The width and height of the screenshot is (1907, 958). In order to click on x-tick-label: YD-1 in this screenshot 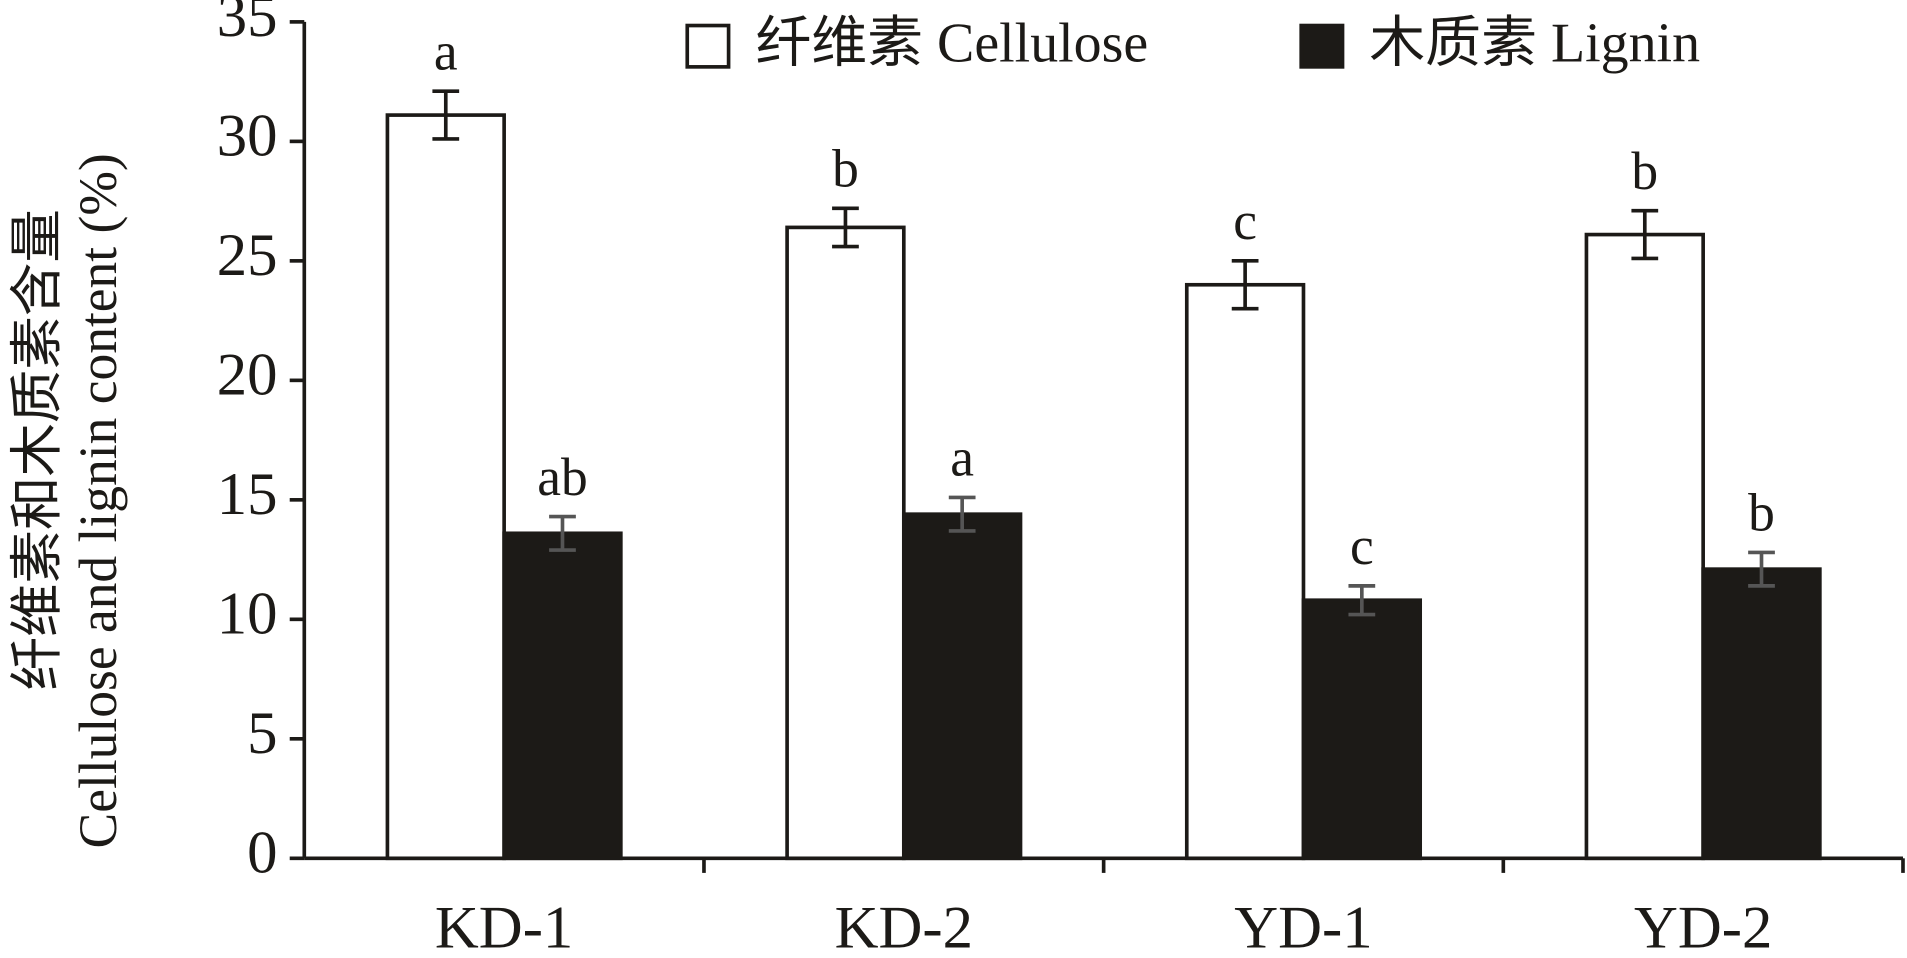, I will do `click(1303, 926)`.